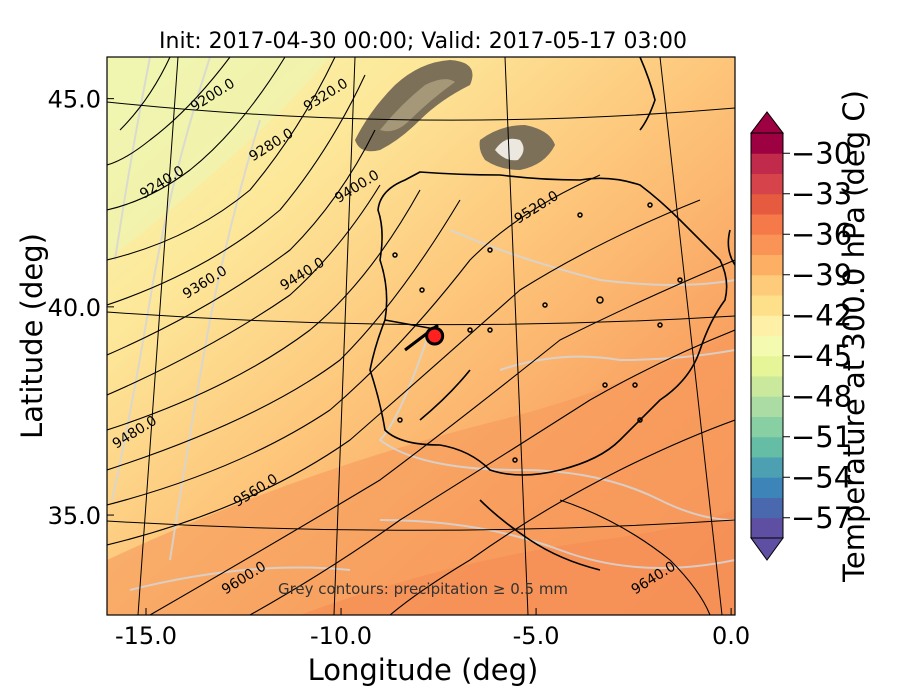 The height and width of the screenshot is (700, 900). I want to click on colorbar-tick-label: −30, so click(821, 153).